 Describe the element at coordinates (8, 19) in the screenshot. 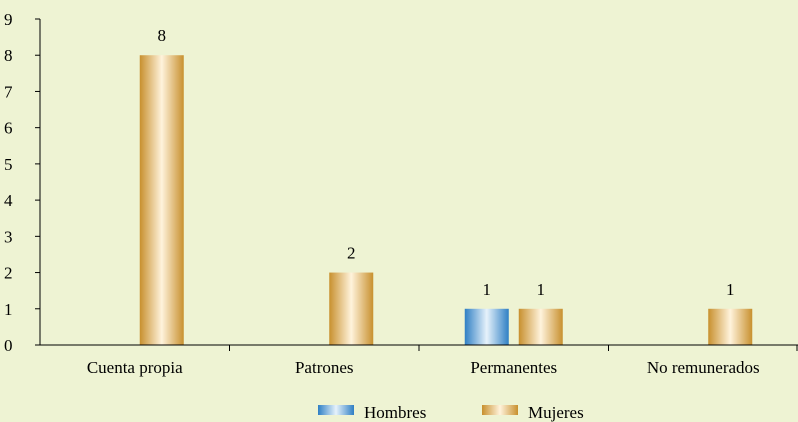

I see `y-tick-label: 9` at that location.